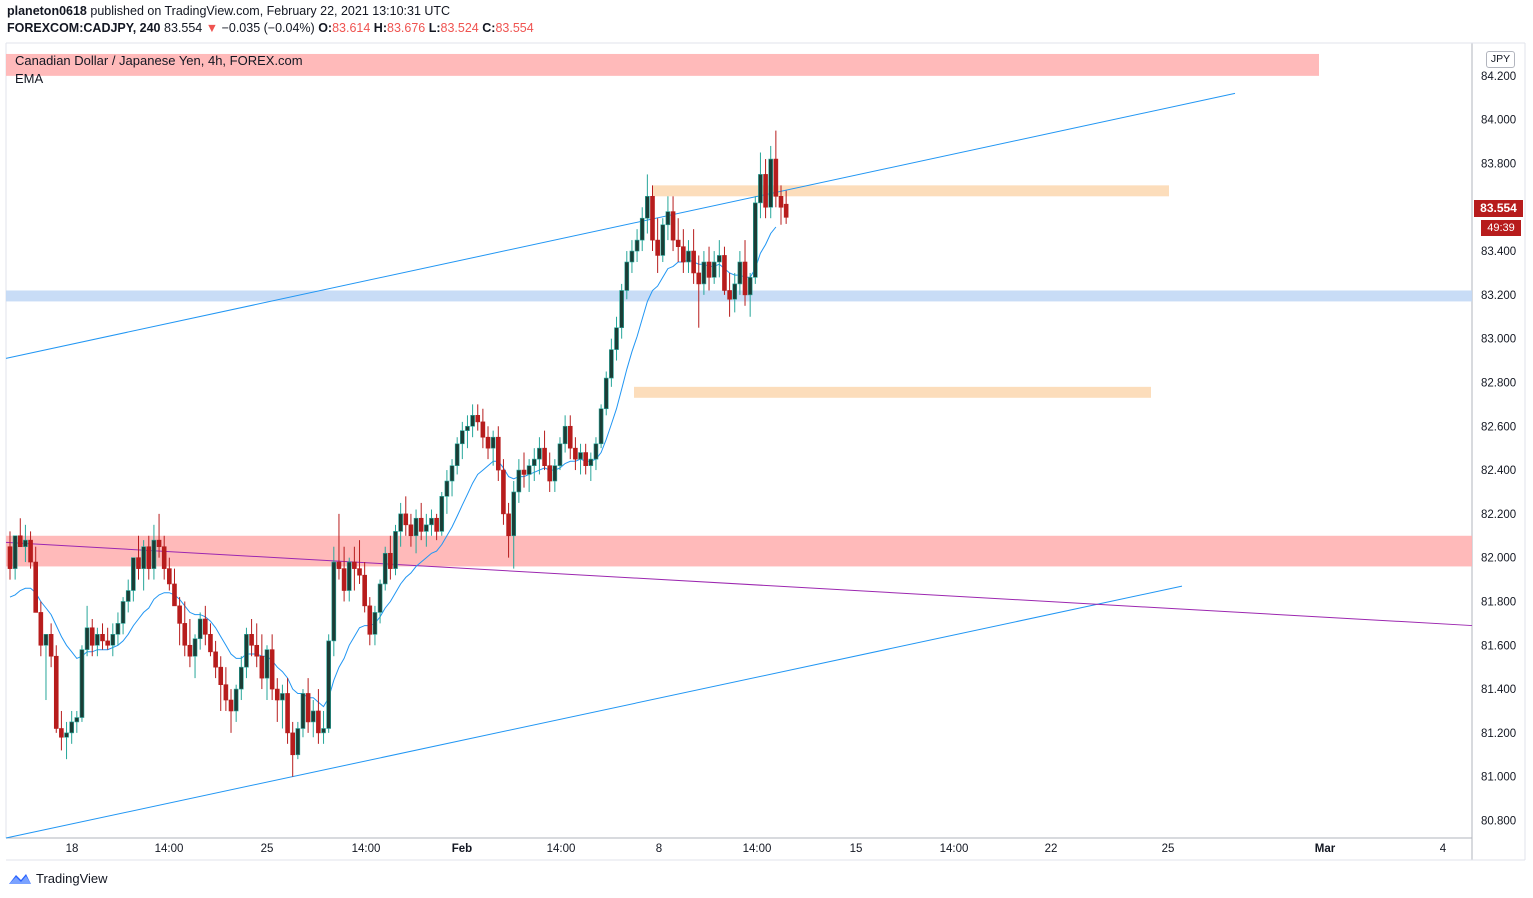  What do you see at coordinates (29, 78) in the screenshot?
I see `ema-indicator-label: EMA` at bounding box center [29, 78].